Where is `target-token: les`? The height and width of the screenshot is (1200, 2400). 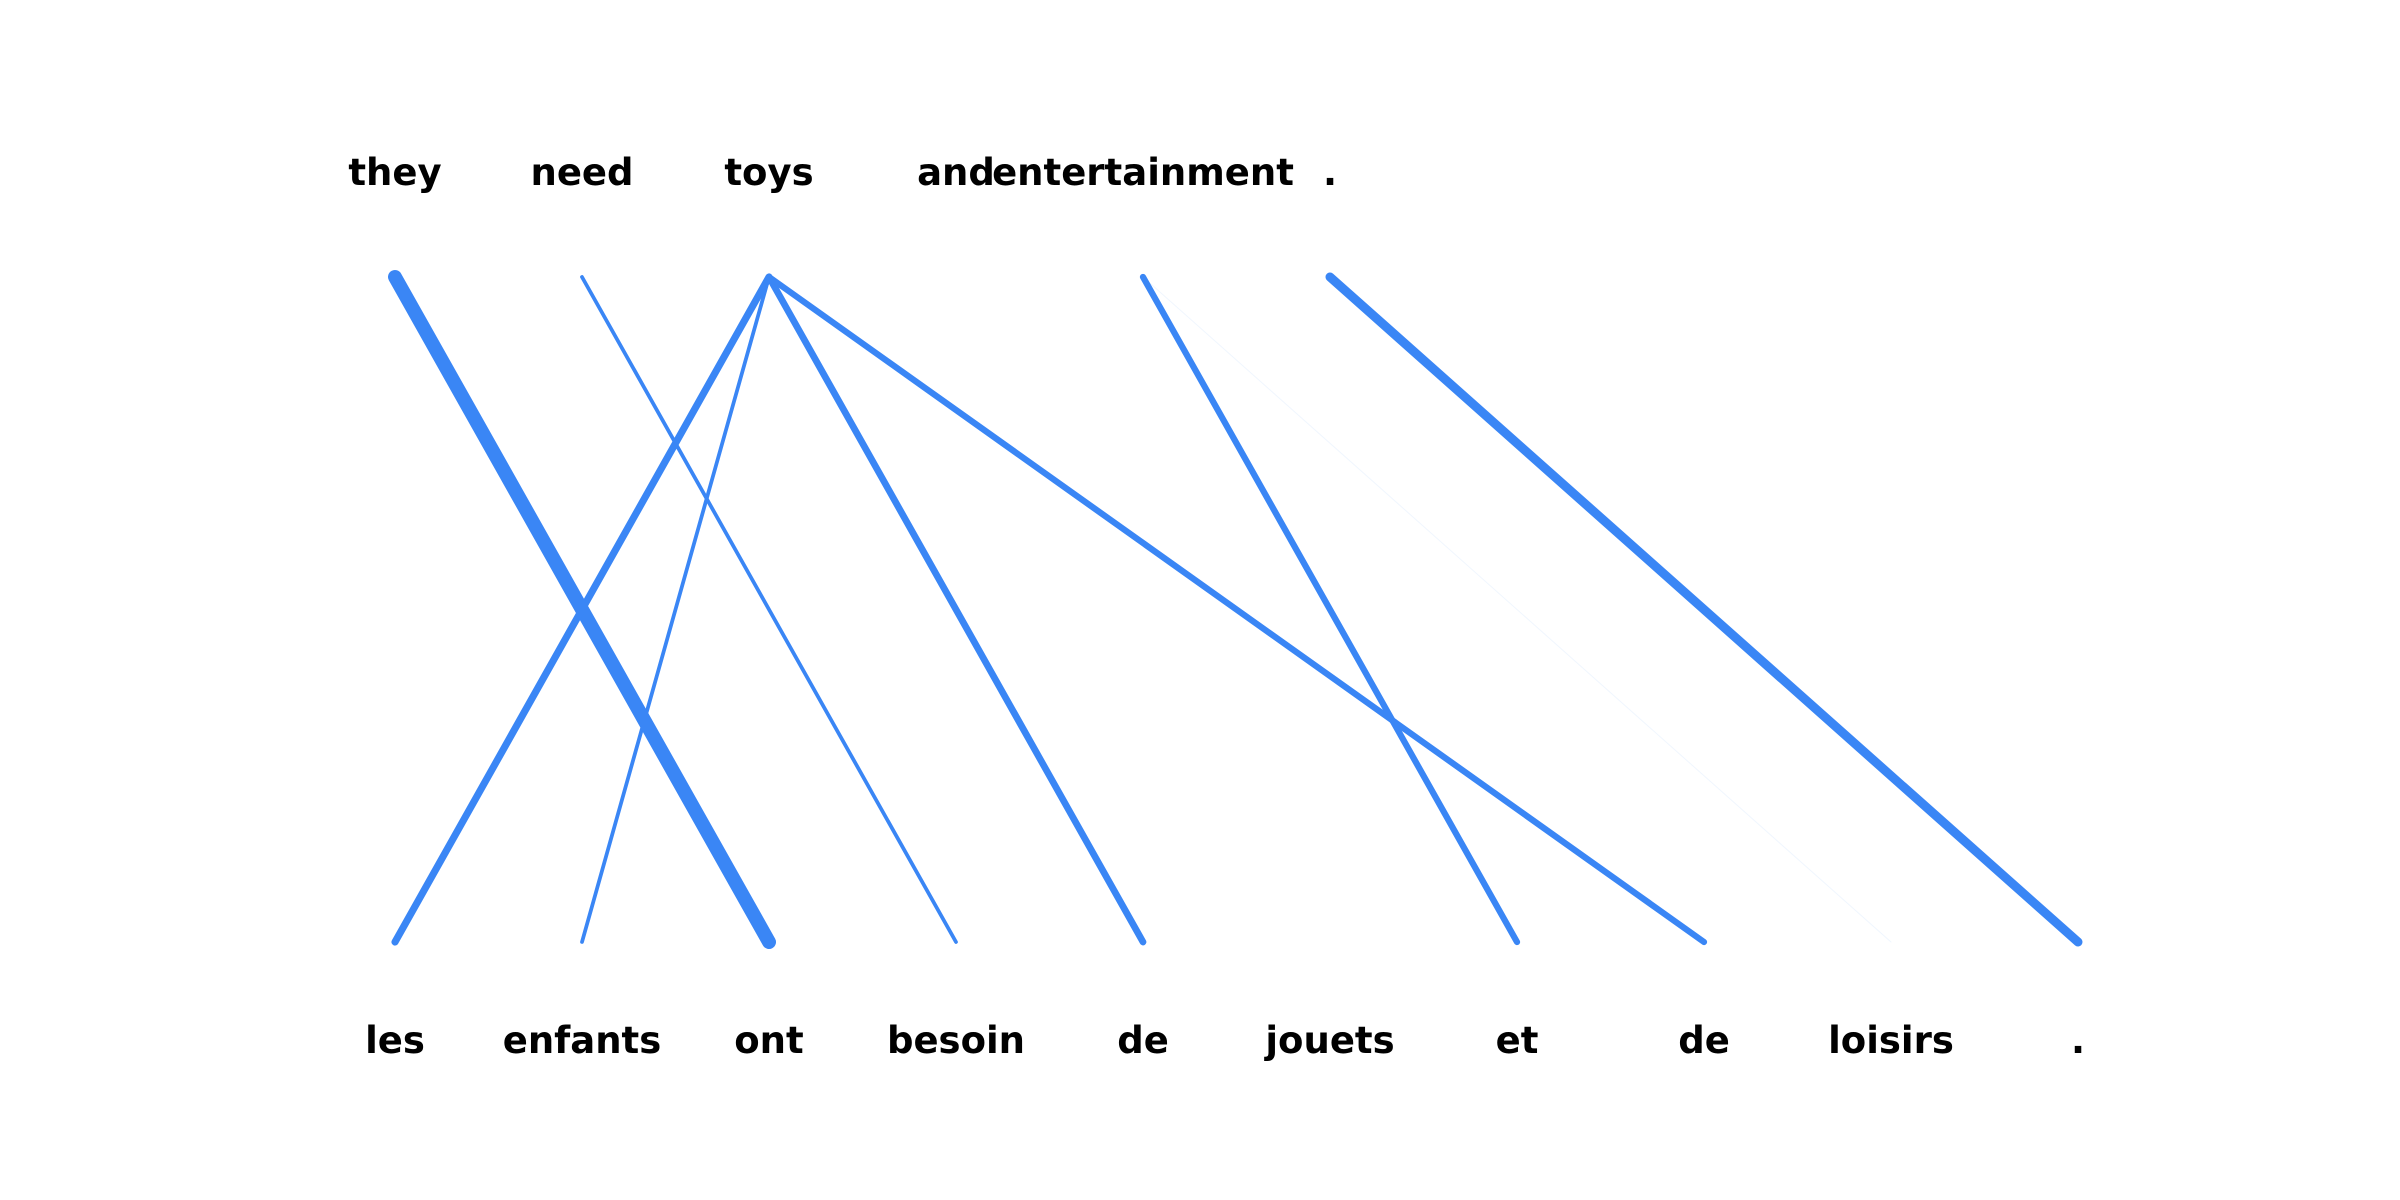 target-token: les is located at coordinates (395, 1040).